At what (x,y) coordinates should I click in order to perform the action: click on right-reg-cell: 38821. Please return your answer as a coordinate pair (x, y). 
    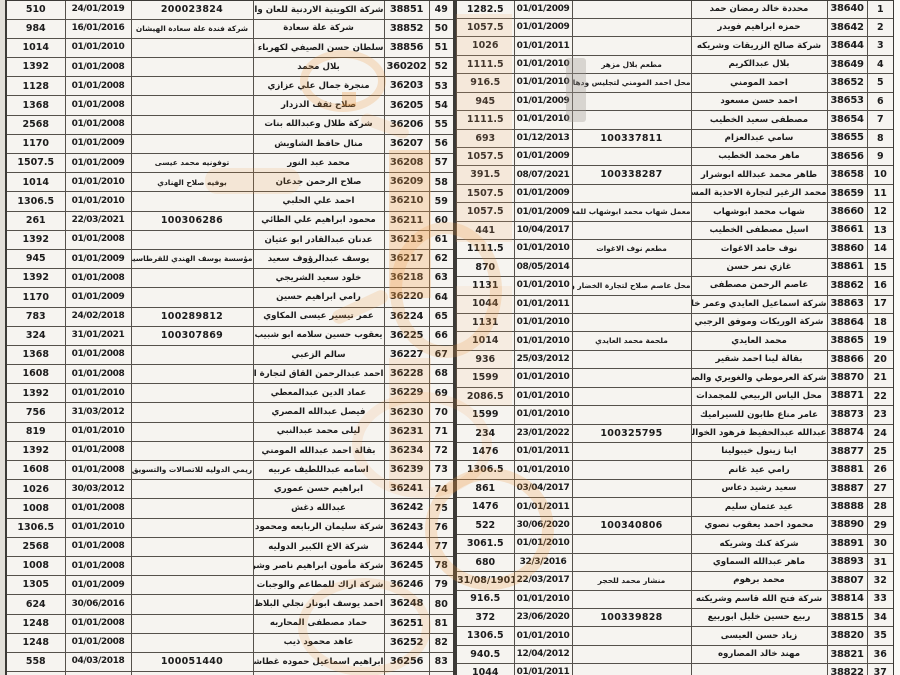
    Looking at the image, I should click on (847, 654).